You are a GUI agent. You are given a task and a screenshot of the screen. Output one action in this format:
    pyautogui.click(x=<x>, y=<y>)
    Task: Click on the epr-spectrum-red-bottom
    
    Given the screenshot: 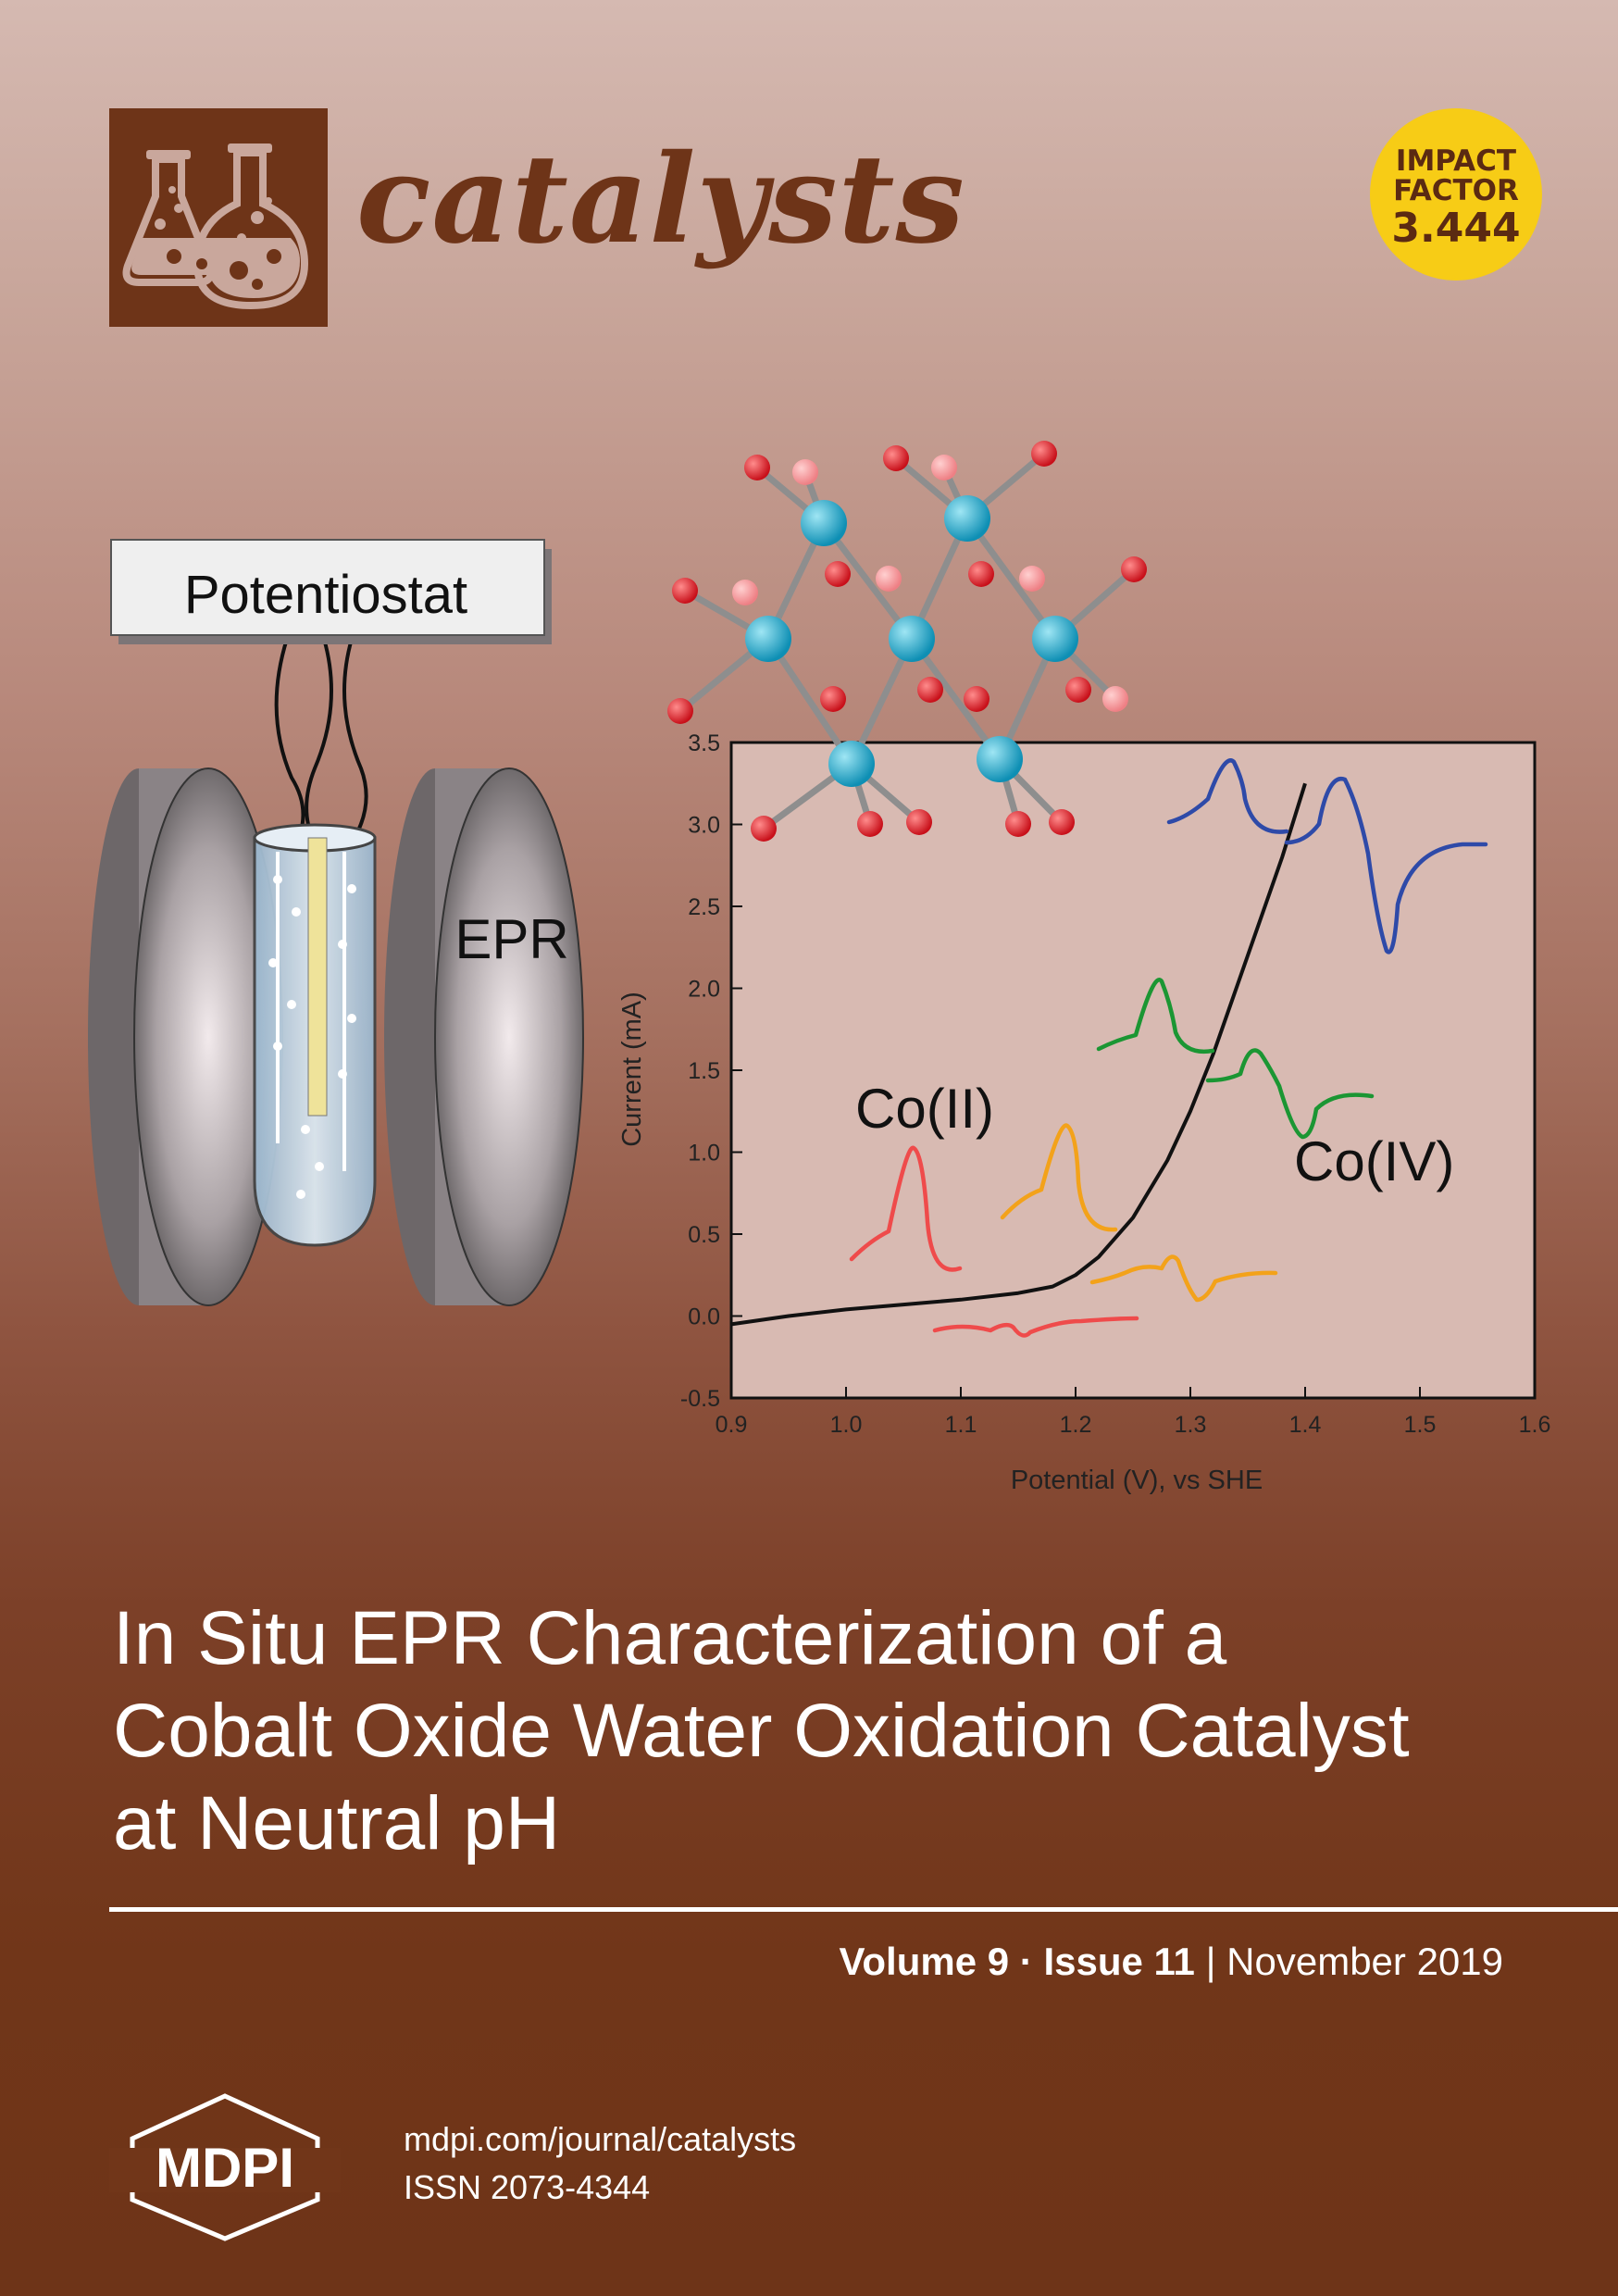 What is the action you would take?
    pyautogui.click(x=1035, y=1327)
    